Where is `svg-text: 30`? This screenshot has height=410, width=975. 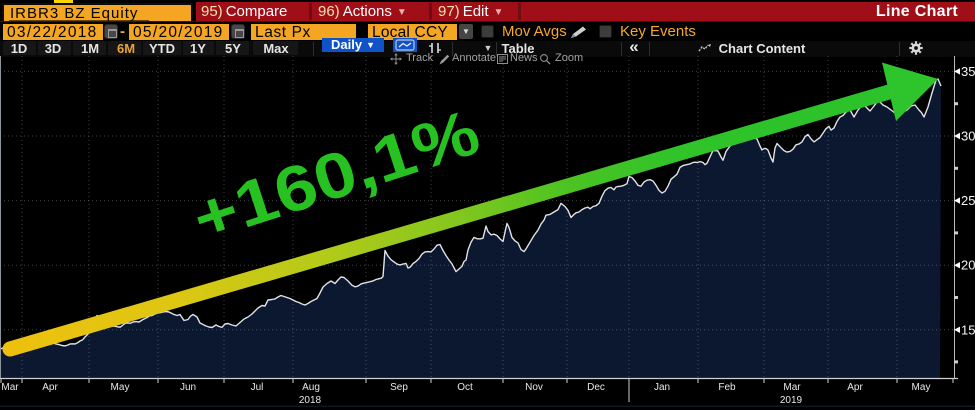
svg-text: 30 is located at coordinates (968, 136).